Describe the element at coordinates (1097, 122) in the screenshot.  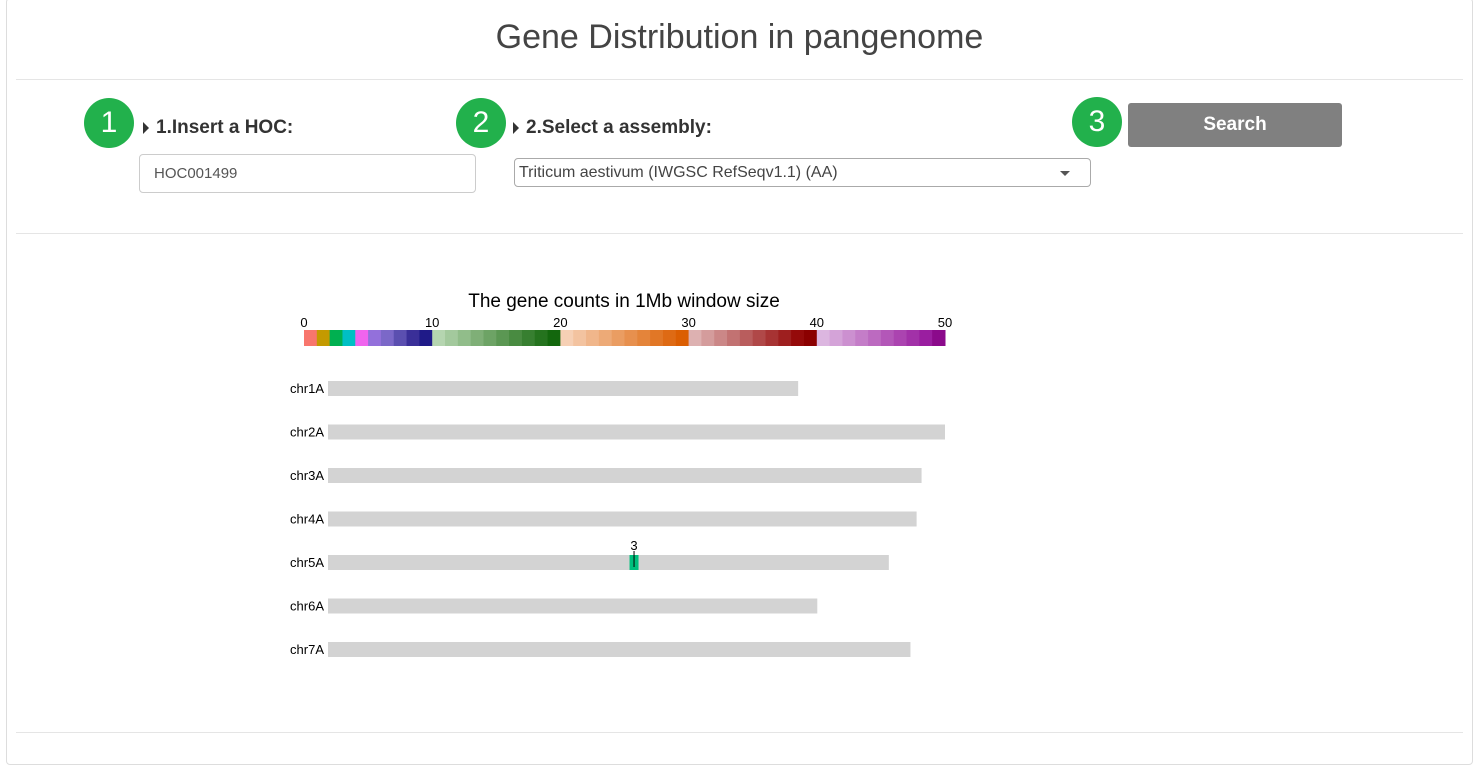
I see `step-3-badge: 3` at that location.